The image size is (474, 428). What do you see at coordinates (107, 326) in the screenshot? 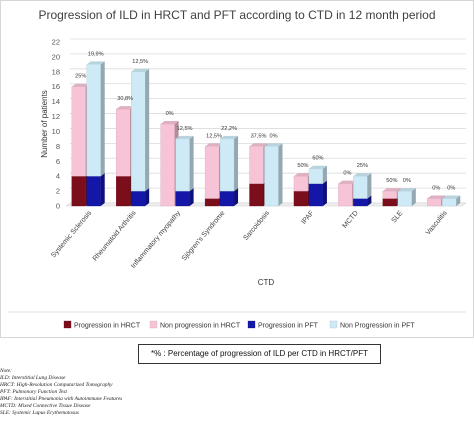
I see `legend-label: Progression in HRCT` at bounding box center [107, 326].